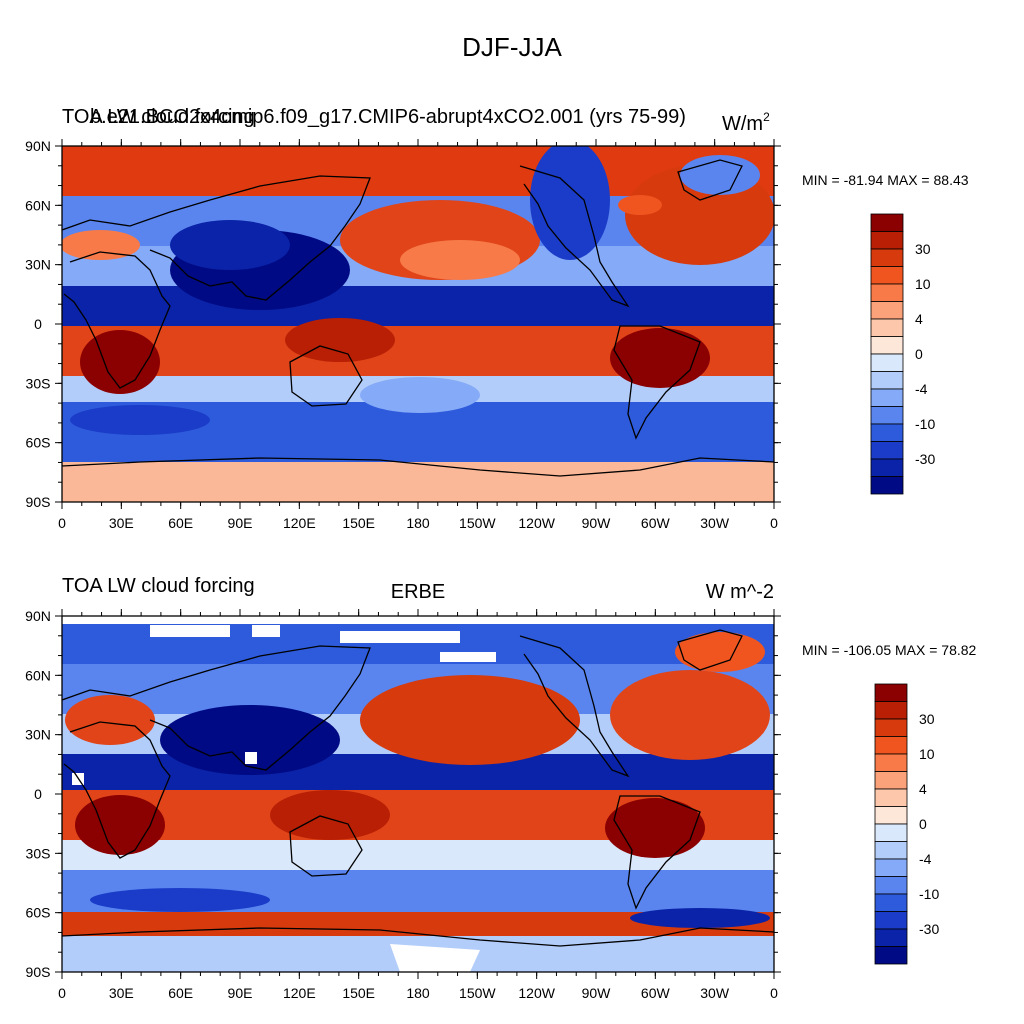 The image size is (1024, 1024). Describe the element at coordinates (470, 720) in the screenshot. I see `p2-npac-high` at that location.